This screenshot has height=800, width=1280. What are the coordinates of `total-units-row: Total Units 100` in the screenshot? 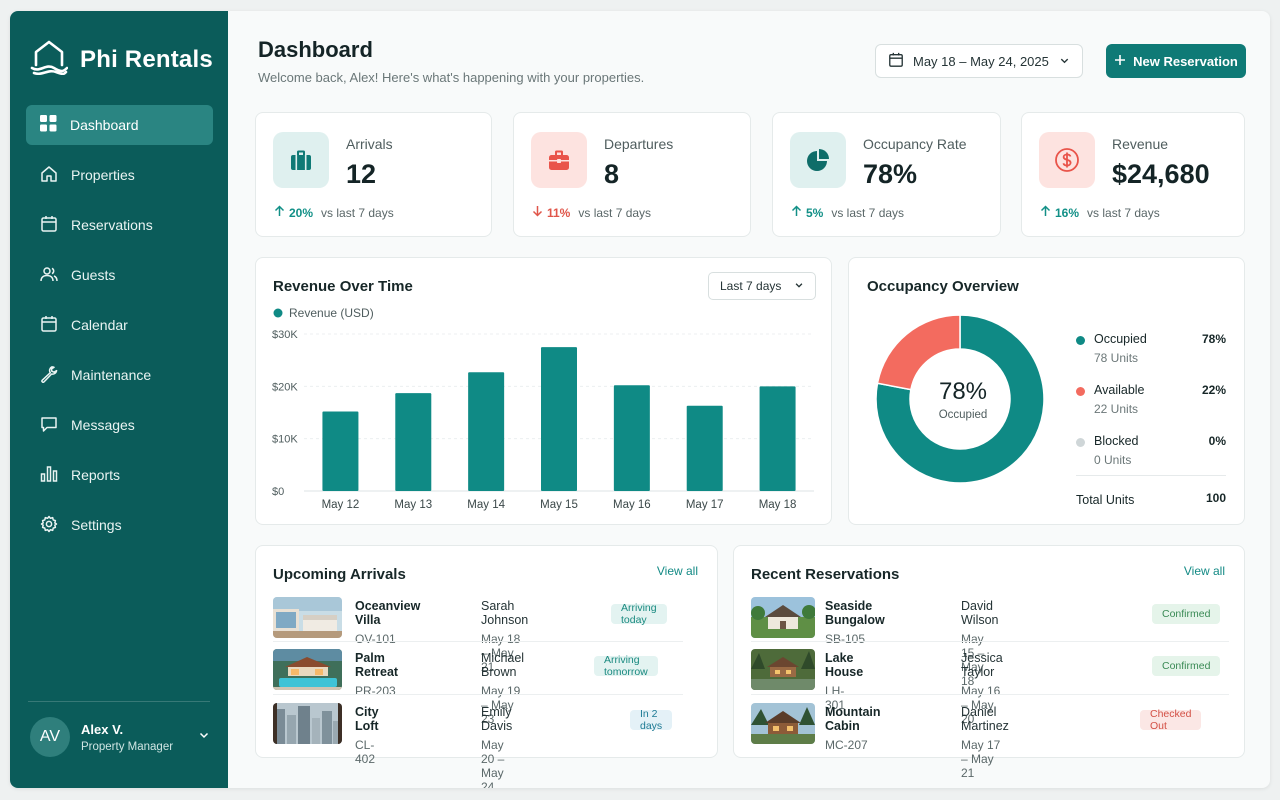 It's located at (1151, 500).